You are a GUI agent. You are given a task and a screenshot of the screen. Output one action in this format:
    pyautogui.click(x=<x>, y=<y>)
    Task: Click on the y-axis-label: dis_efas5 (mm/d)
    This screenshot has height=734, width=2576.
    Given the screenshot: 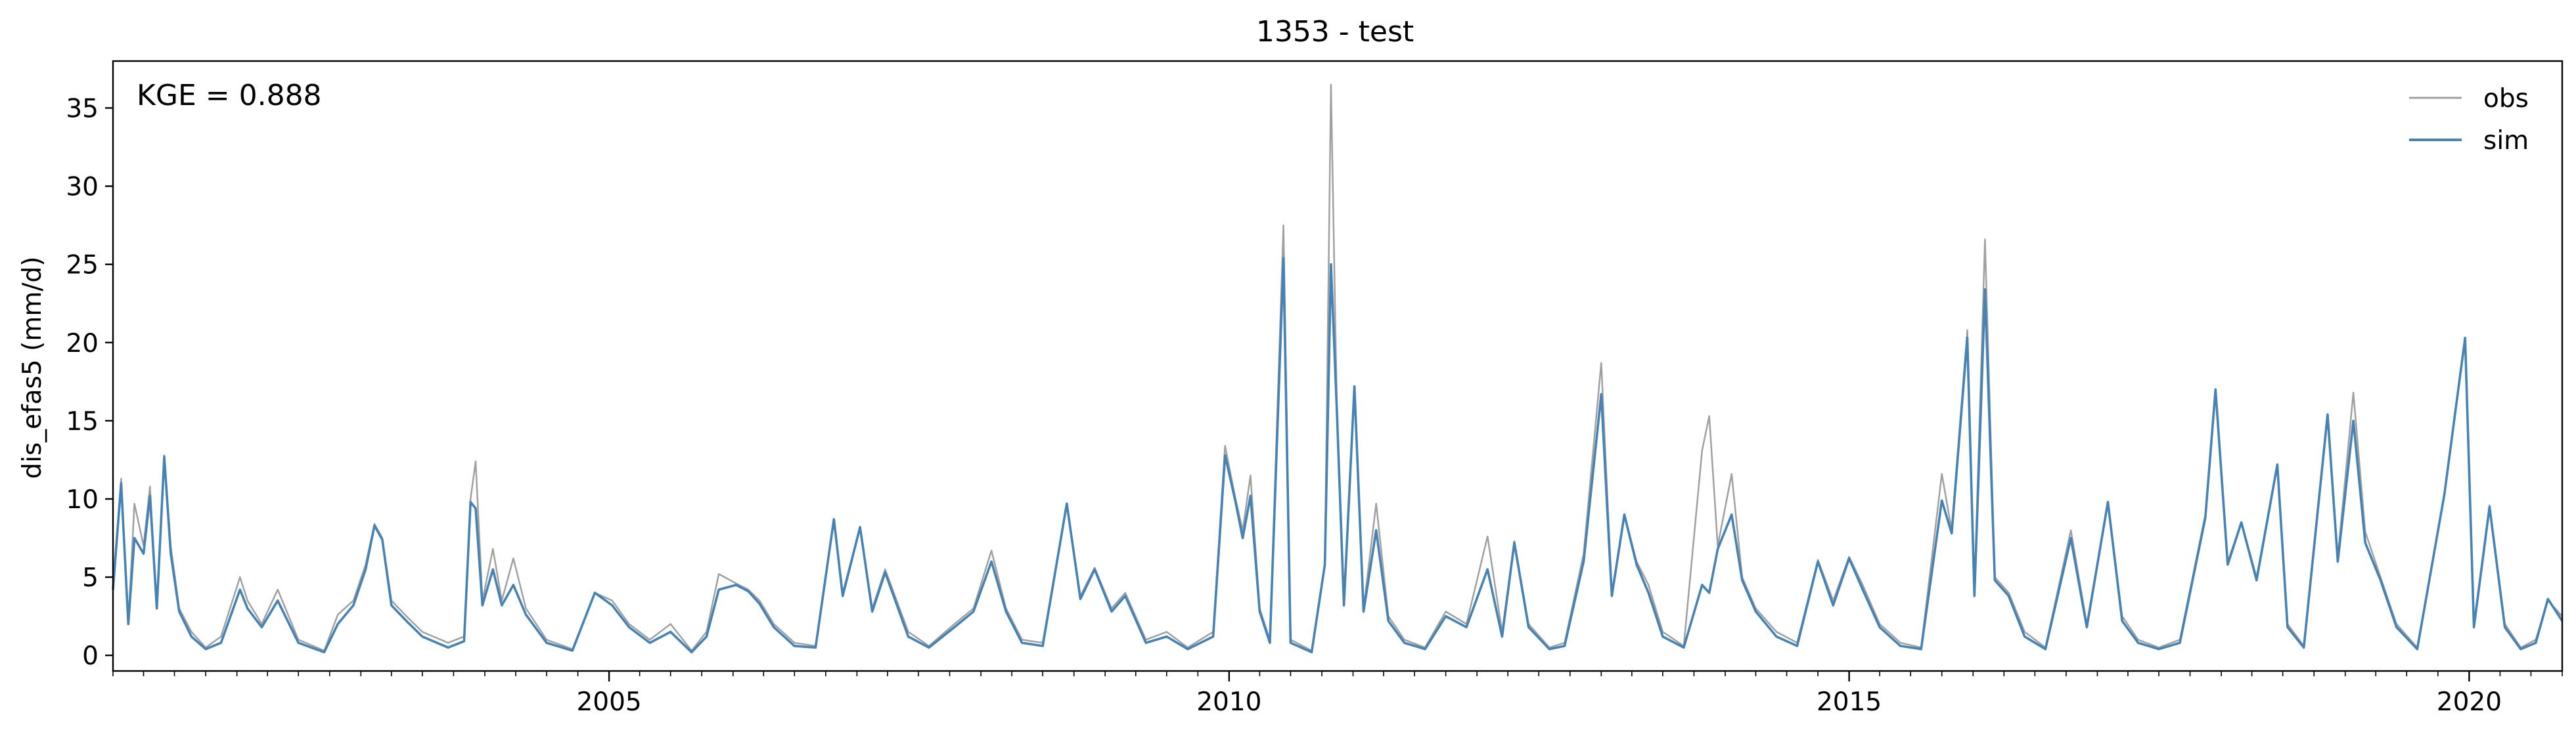 What is the action you would take?
    pyautogui.click(x=32, y=368)
    